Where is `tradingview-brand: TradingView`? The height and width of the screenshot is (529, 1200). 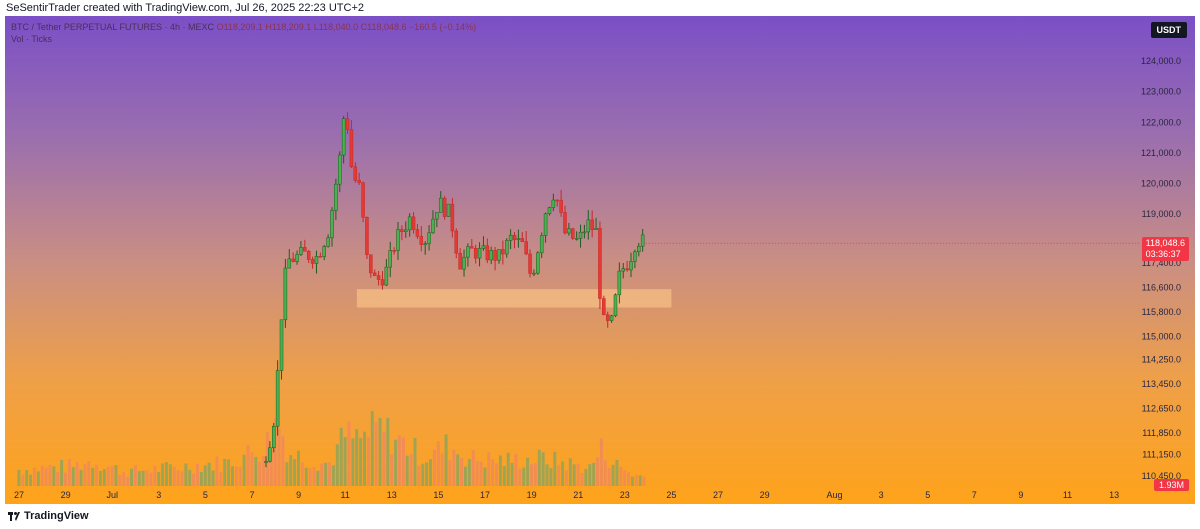 tradingview-brand: TradingView is located at coordinates (56, 516).